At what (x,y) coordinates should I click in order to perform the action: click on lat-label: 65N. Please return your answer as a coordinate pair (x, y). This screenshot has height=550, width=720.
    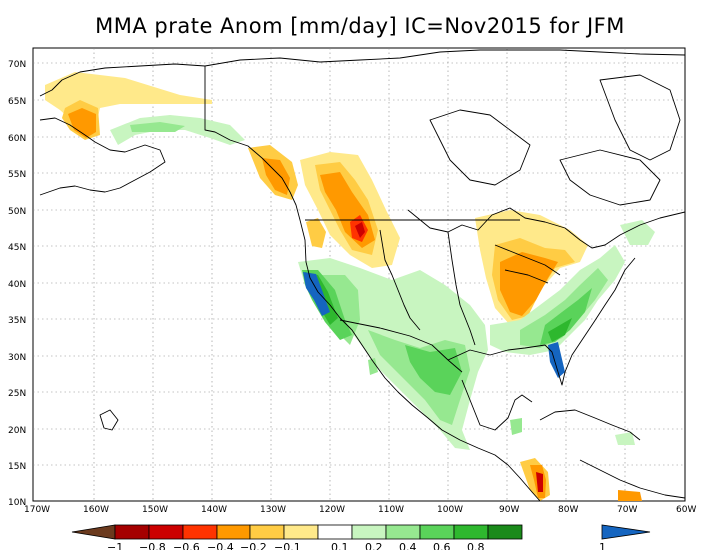
    Looking at the image, I should click on (17, 102).